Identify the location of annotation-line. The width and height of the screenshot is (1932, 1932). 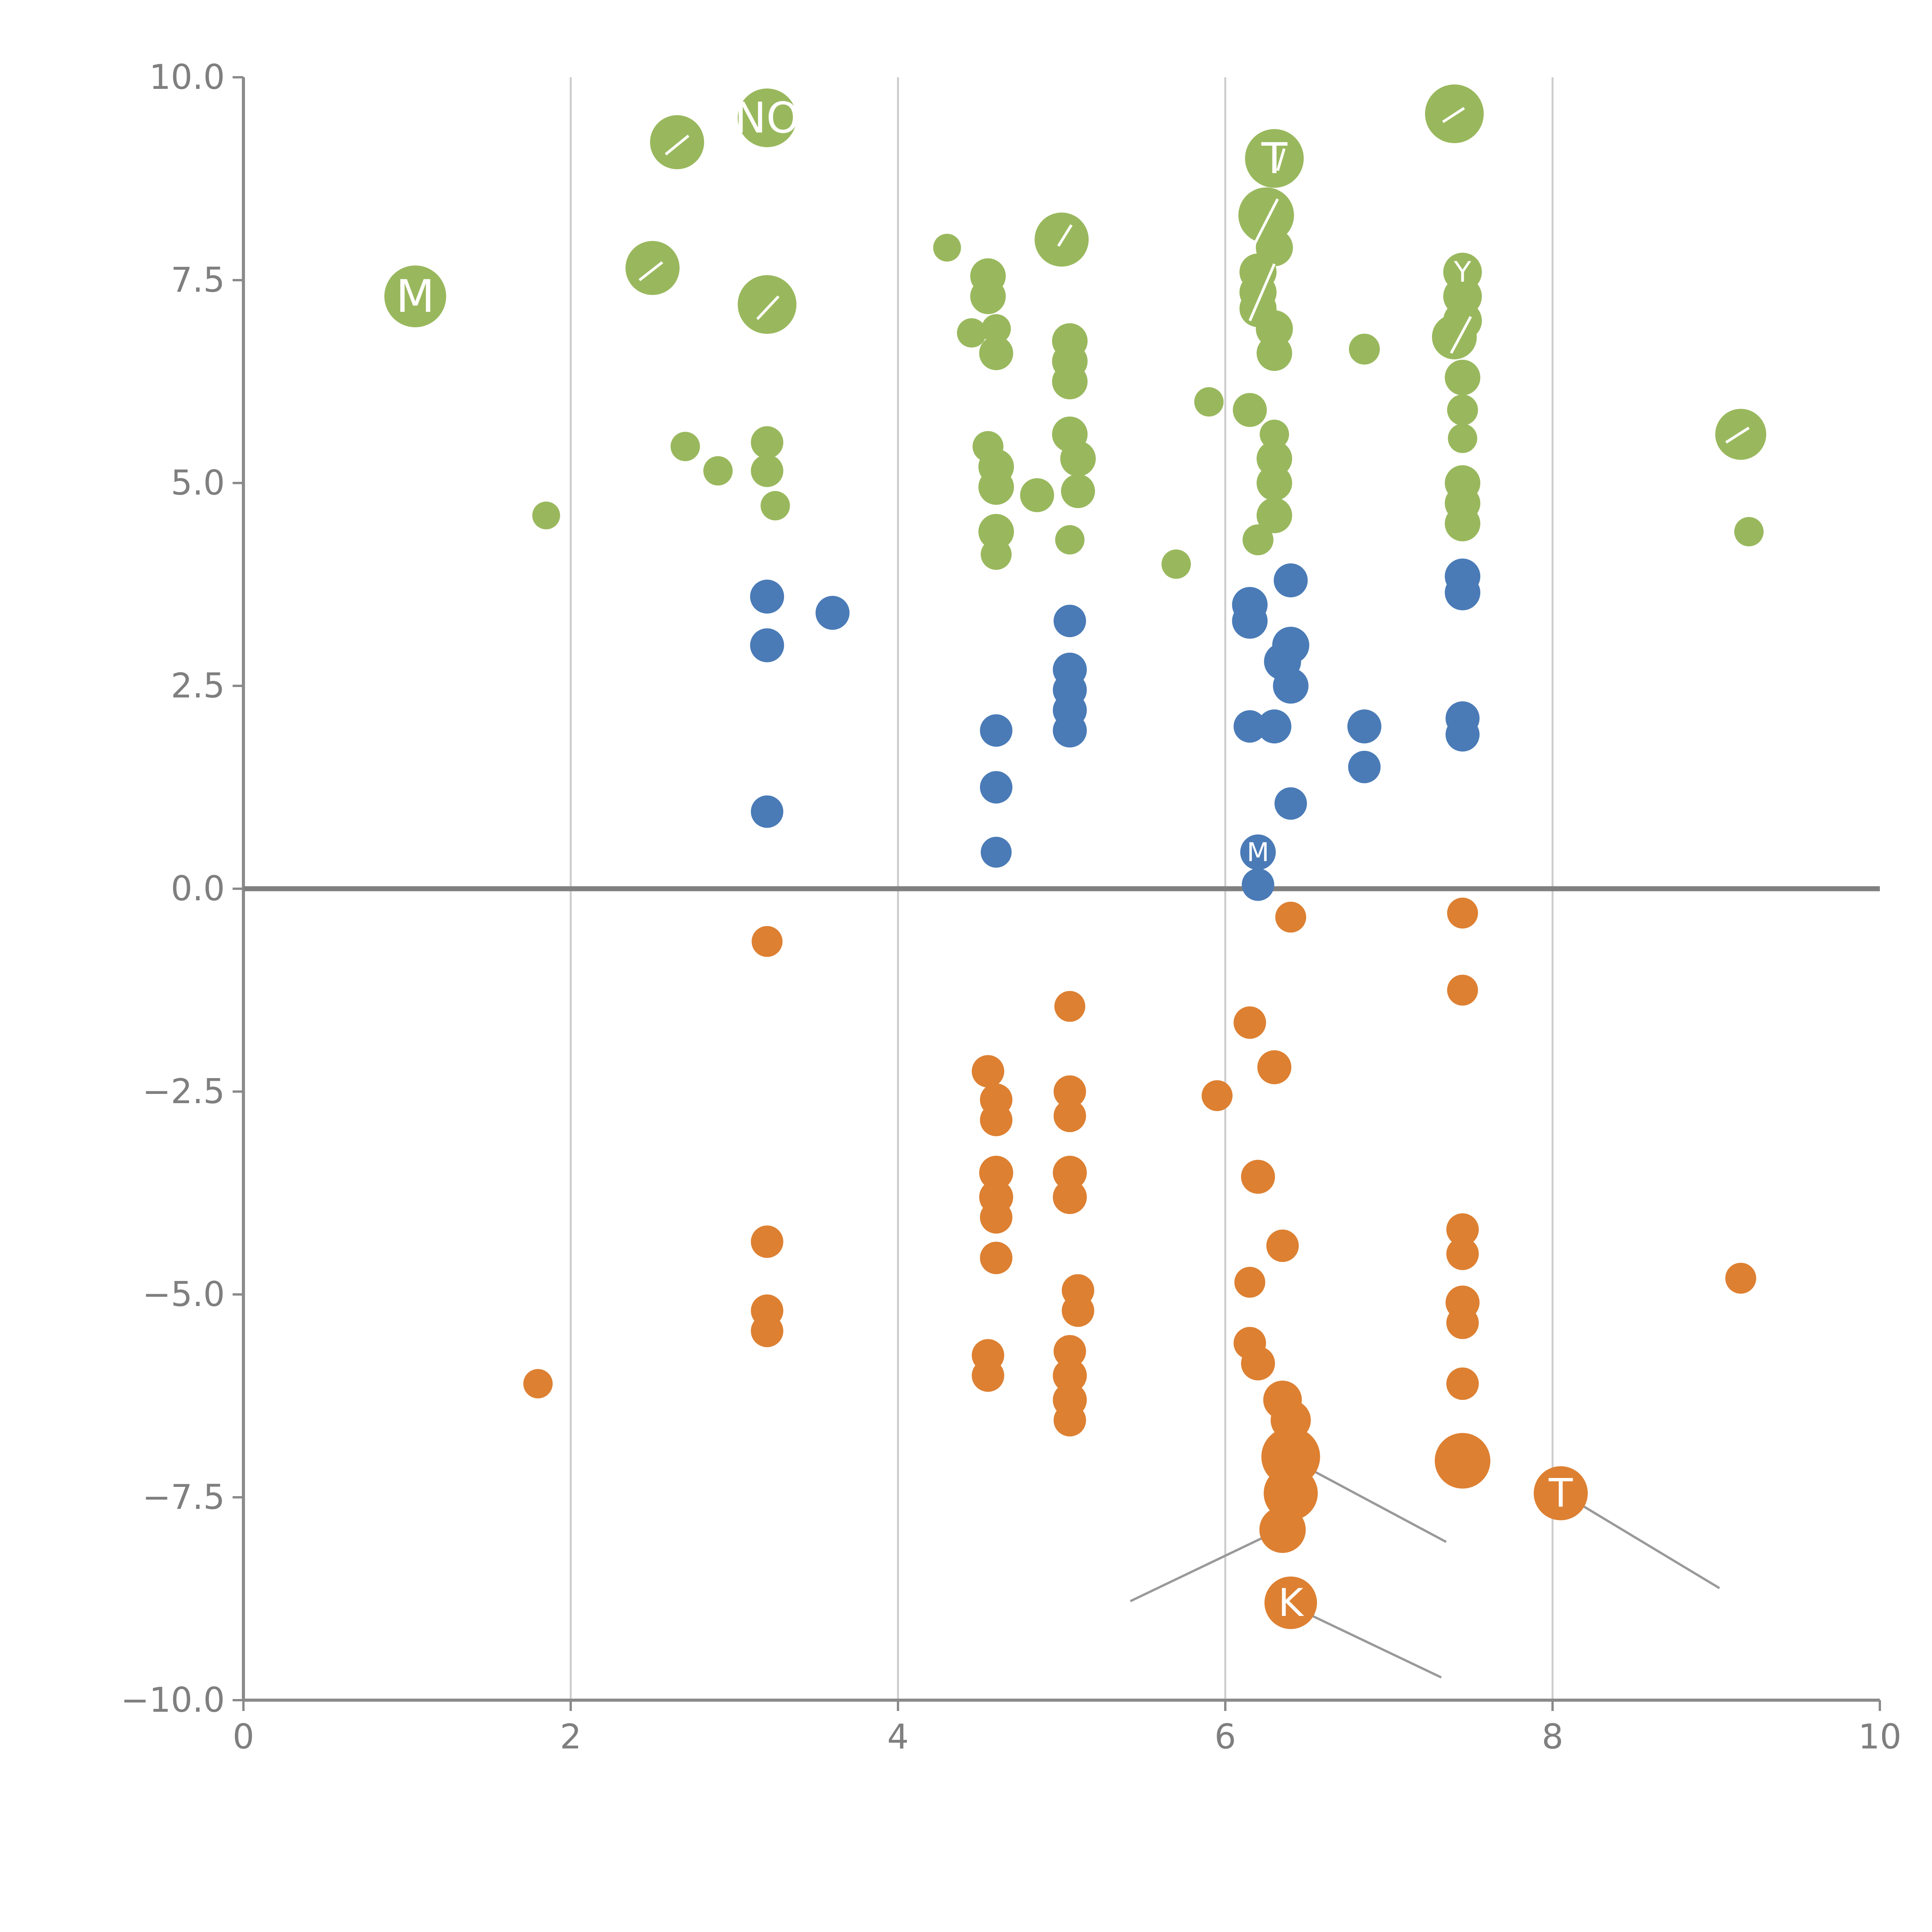
(1376, 1646).